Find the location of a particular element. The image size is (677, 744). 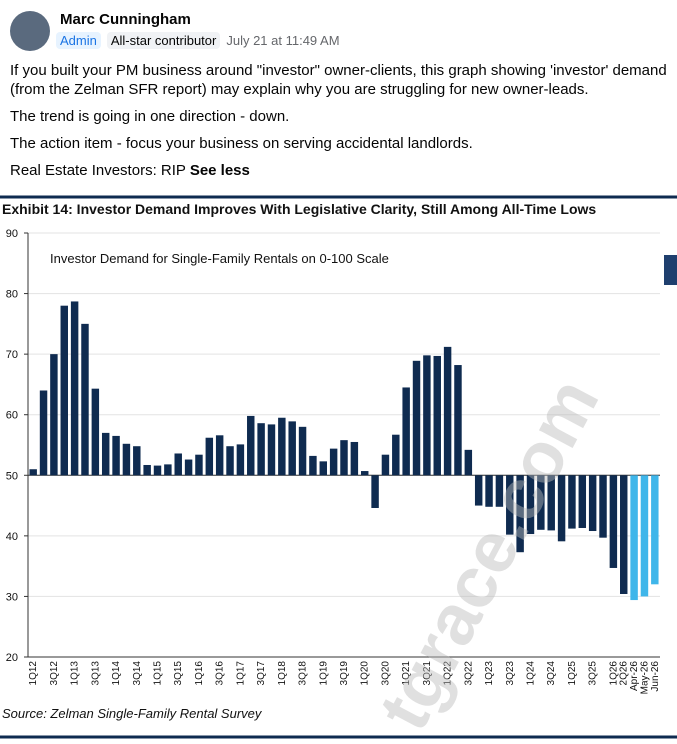

y-tick-label: 60 is located at coordinates (12, 416).